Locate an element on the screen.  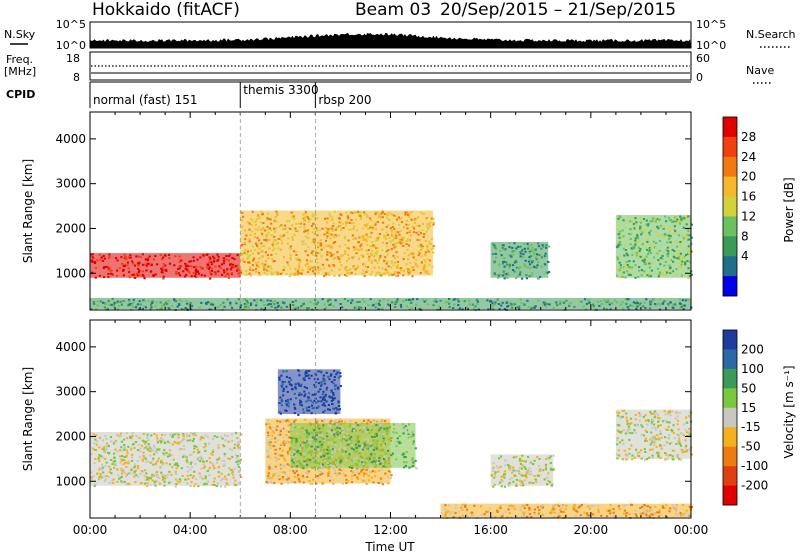
colorbar-frame is located at coordinates (730, 417).